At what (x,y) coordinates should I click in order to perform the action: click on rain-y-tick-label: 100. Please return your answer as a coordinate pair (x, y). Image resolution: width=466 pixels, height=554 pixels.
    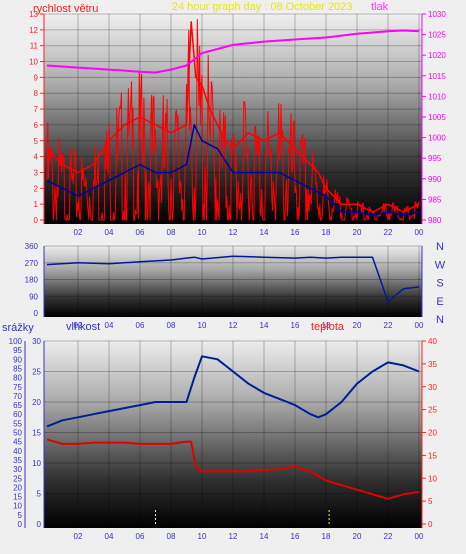
    Looking at the image, I should click on (16, 341).